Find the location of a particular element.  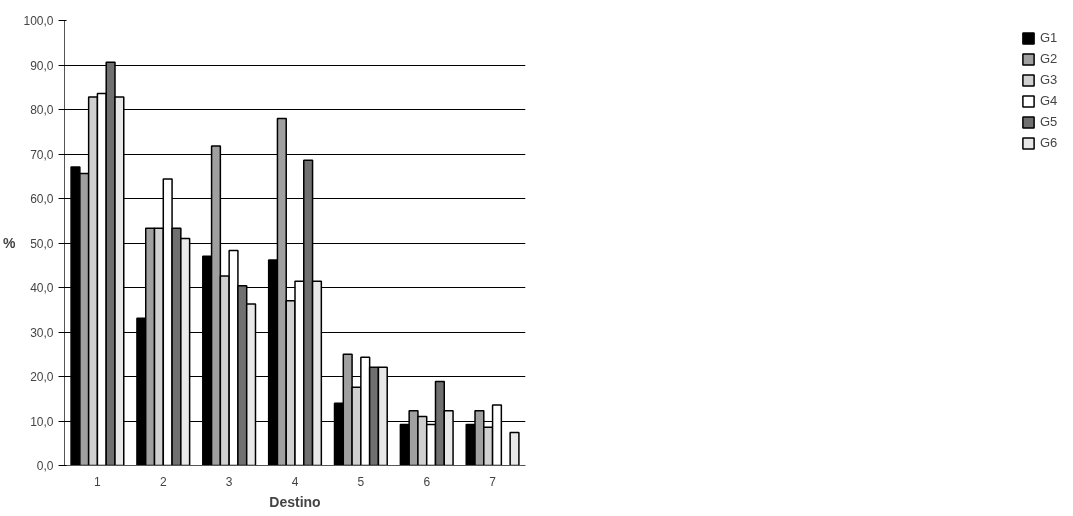

legend-label: G2 is located at coordinates (1049, 58).